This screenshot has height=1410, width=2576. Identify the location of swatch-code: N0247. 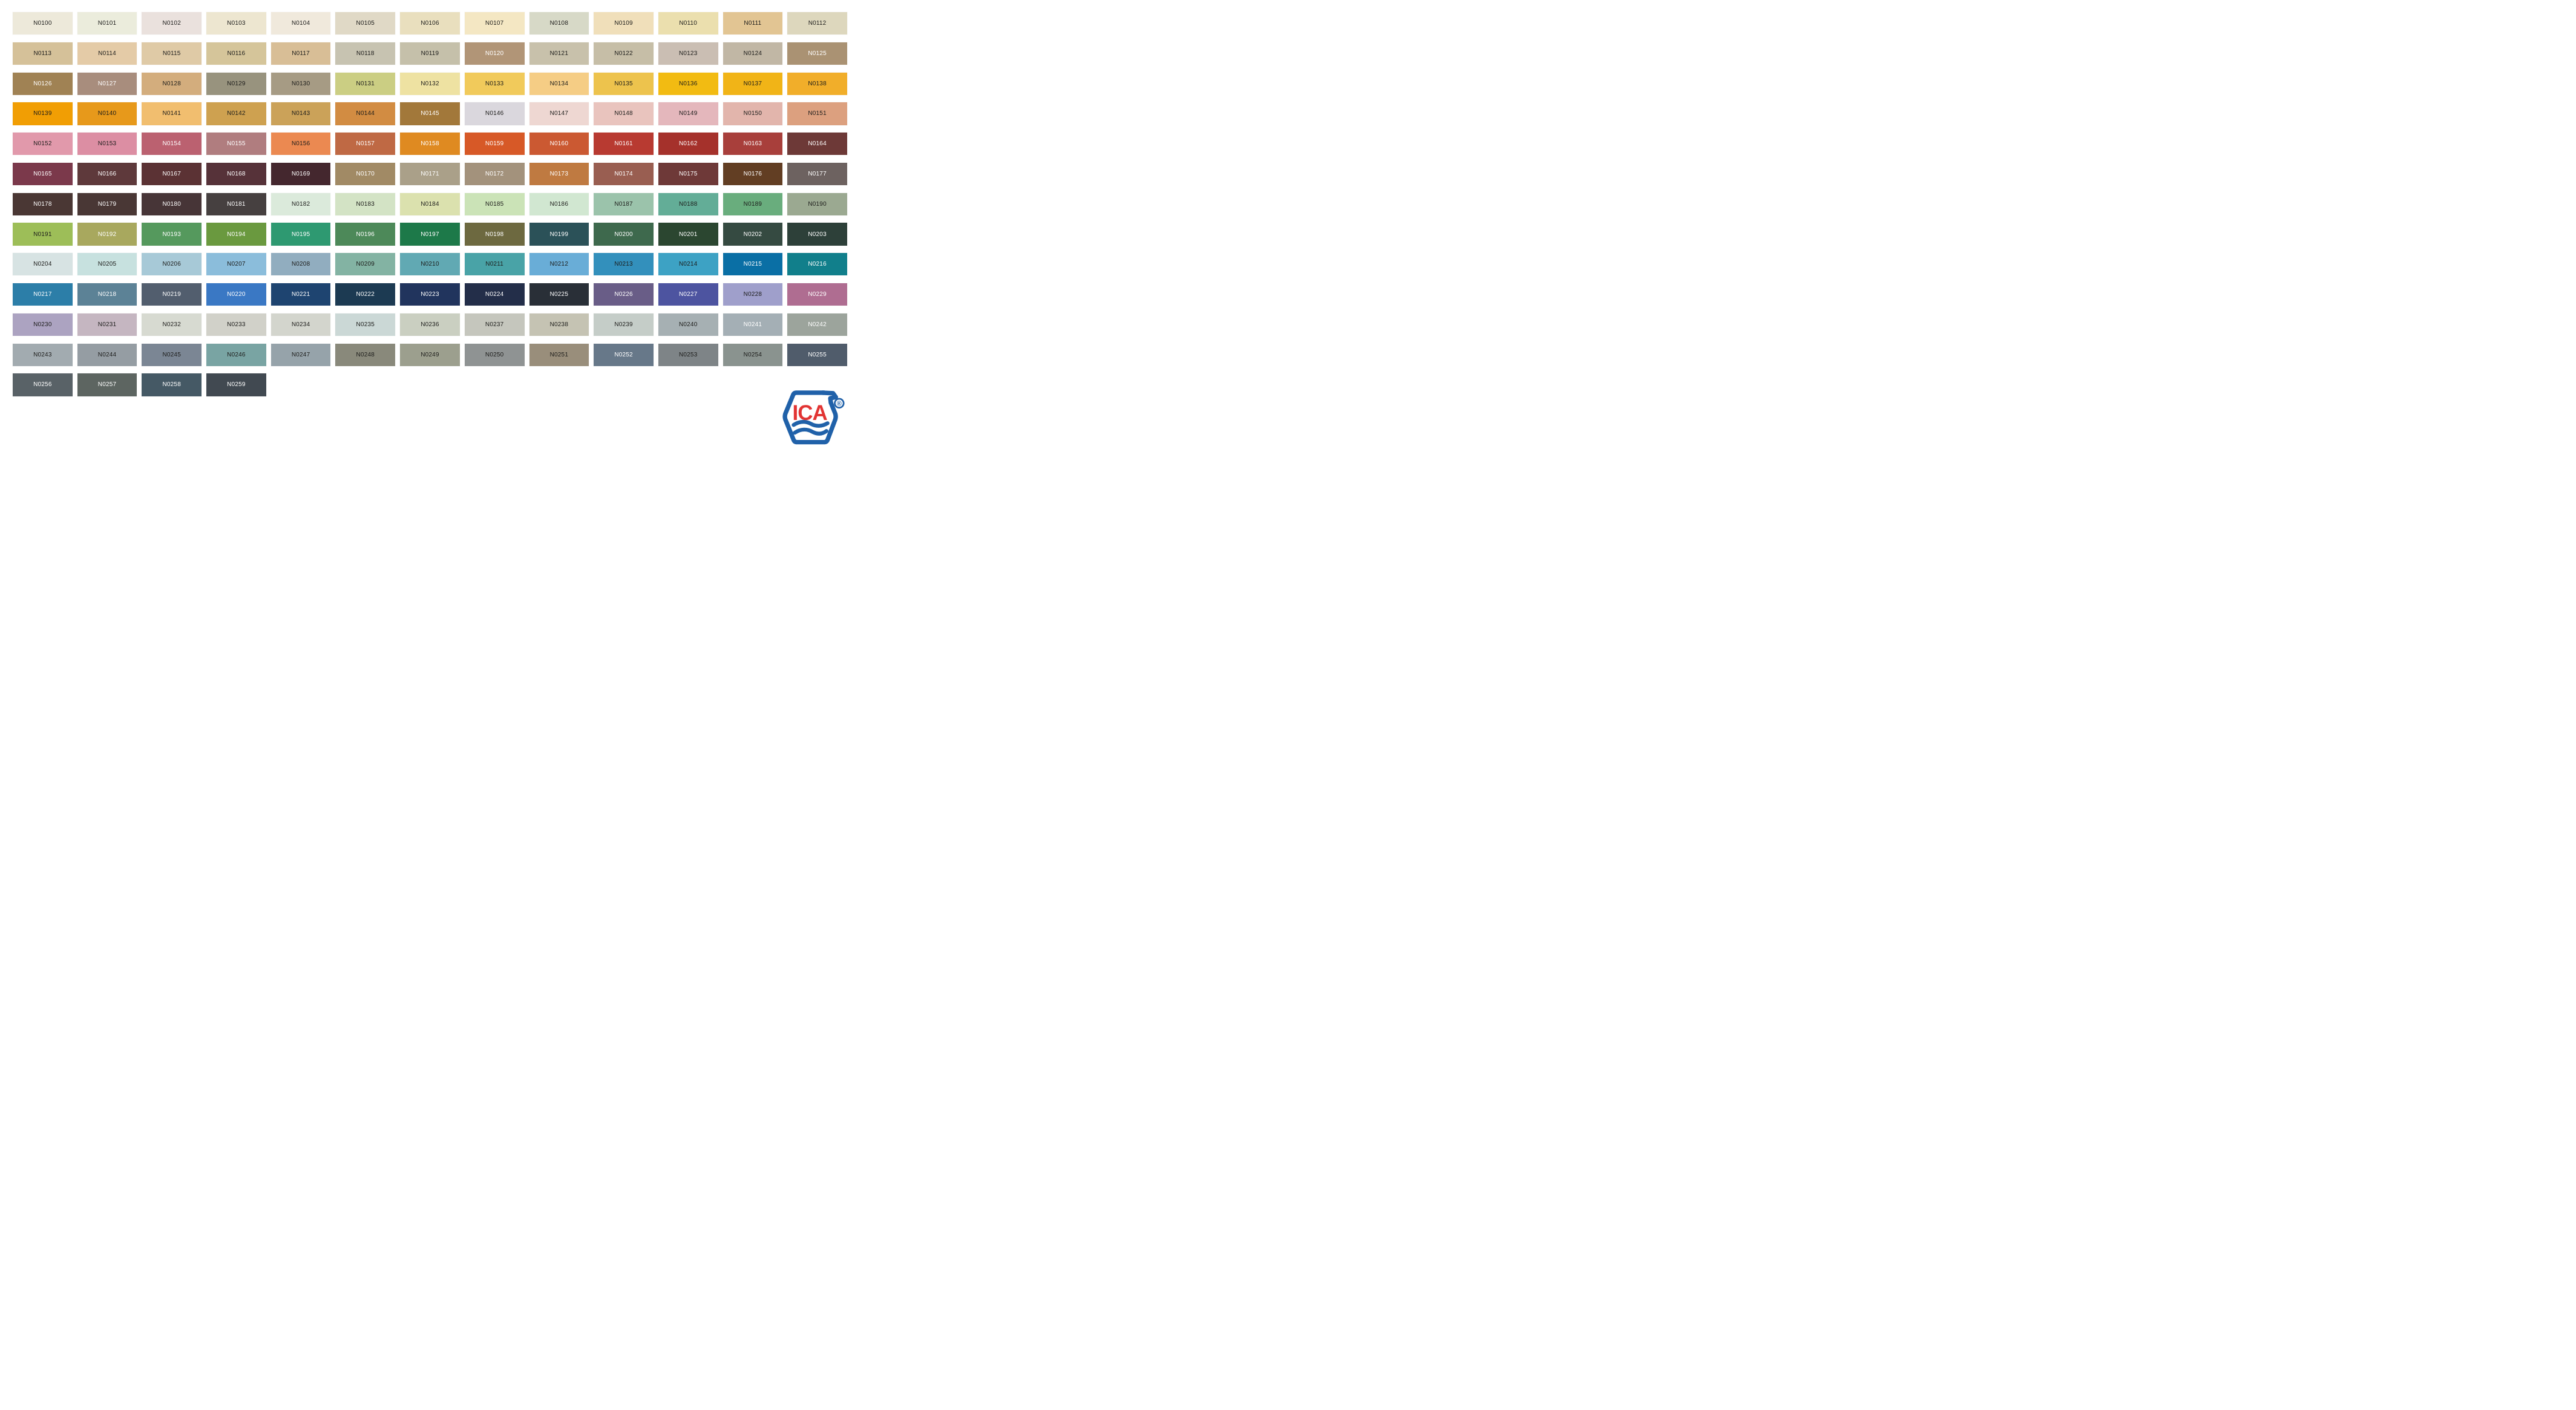
(300, 354).